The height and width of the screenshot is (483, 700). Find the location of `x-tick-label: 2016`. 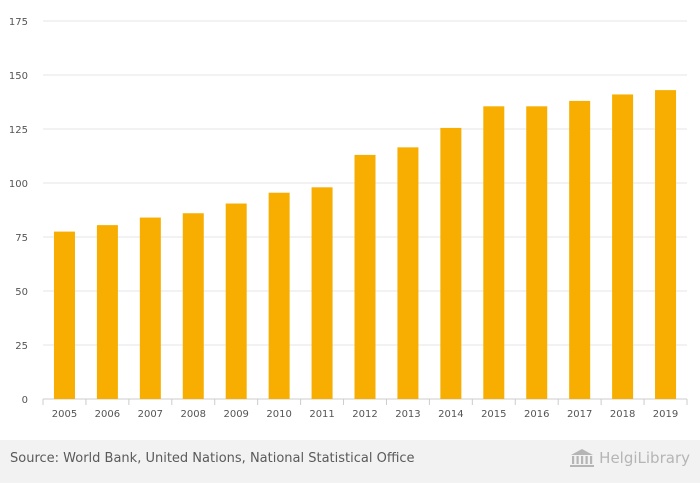

x-tick-label: 2016 is located at coordinates (536, 414).